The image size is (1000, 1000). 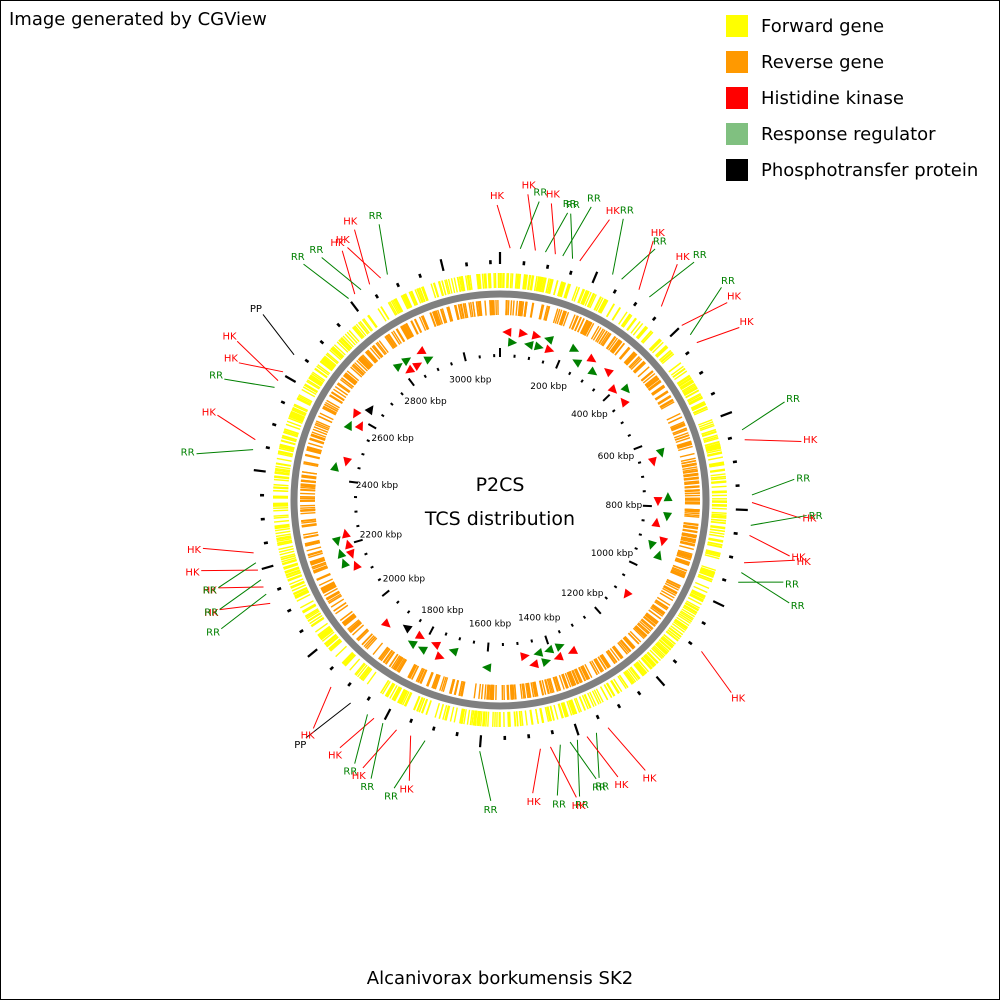 What do you see at coordinates (612, 554) in the screenshot?
I see `tick-label: 1000 kbp` at bounding box center [612, 554].